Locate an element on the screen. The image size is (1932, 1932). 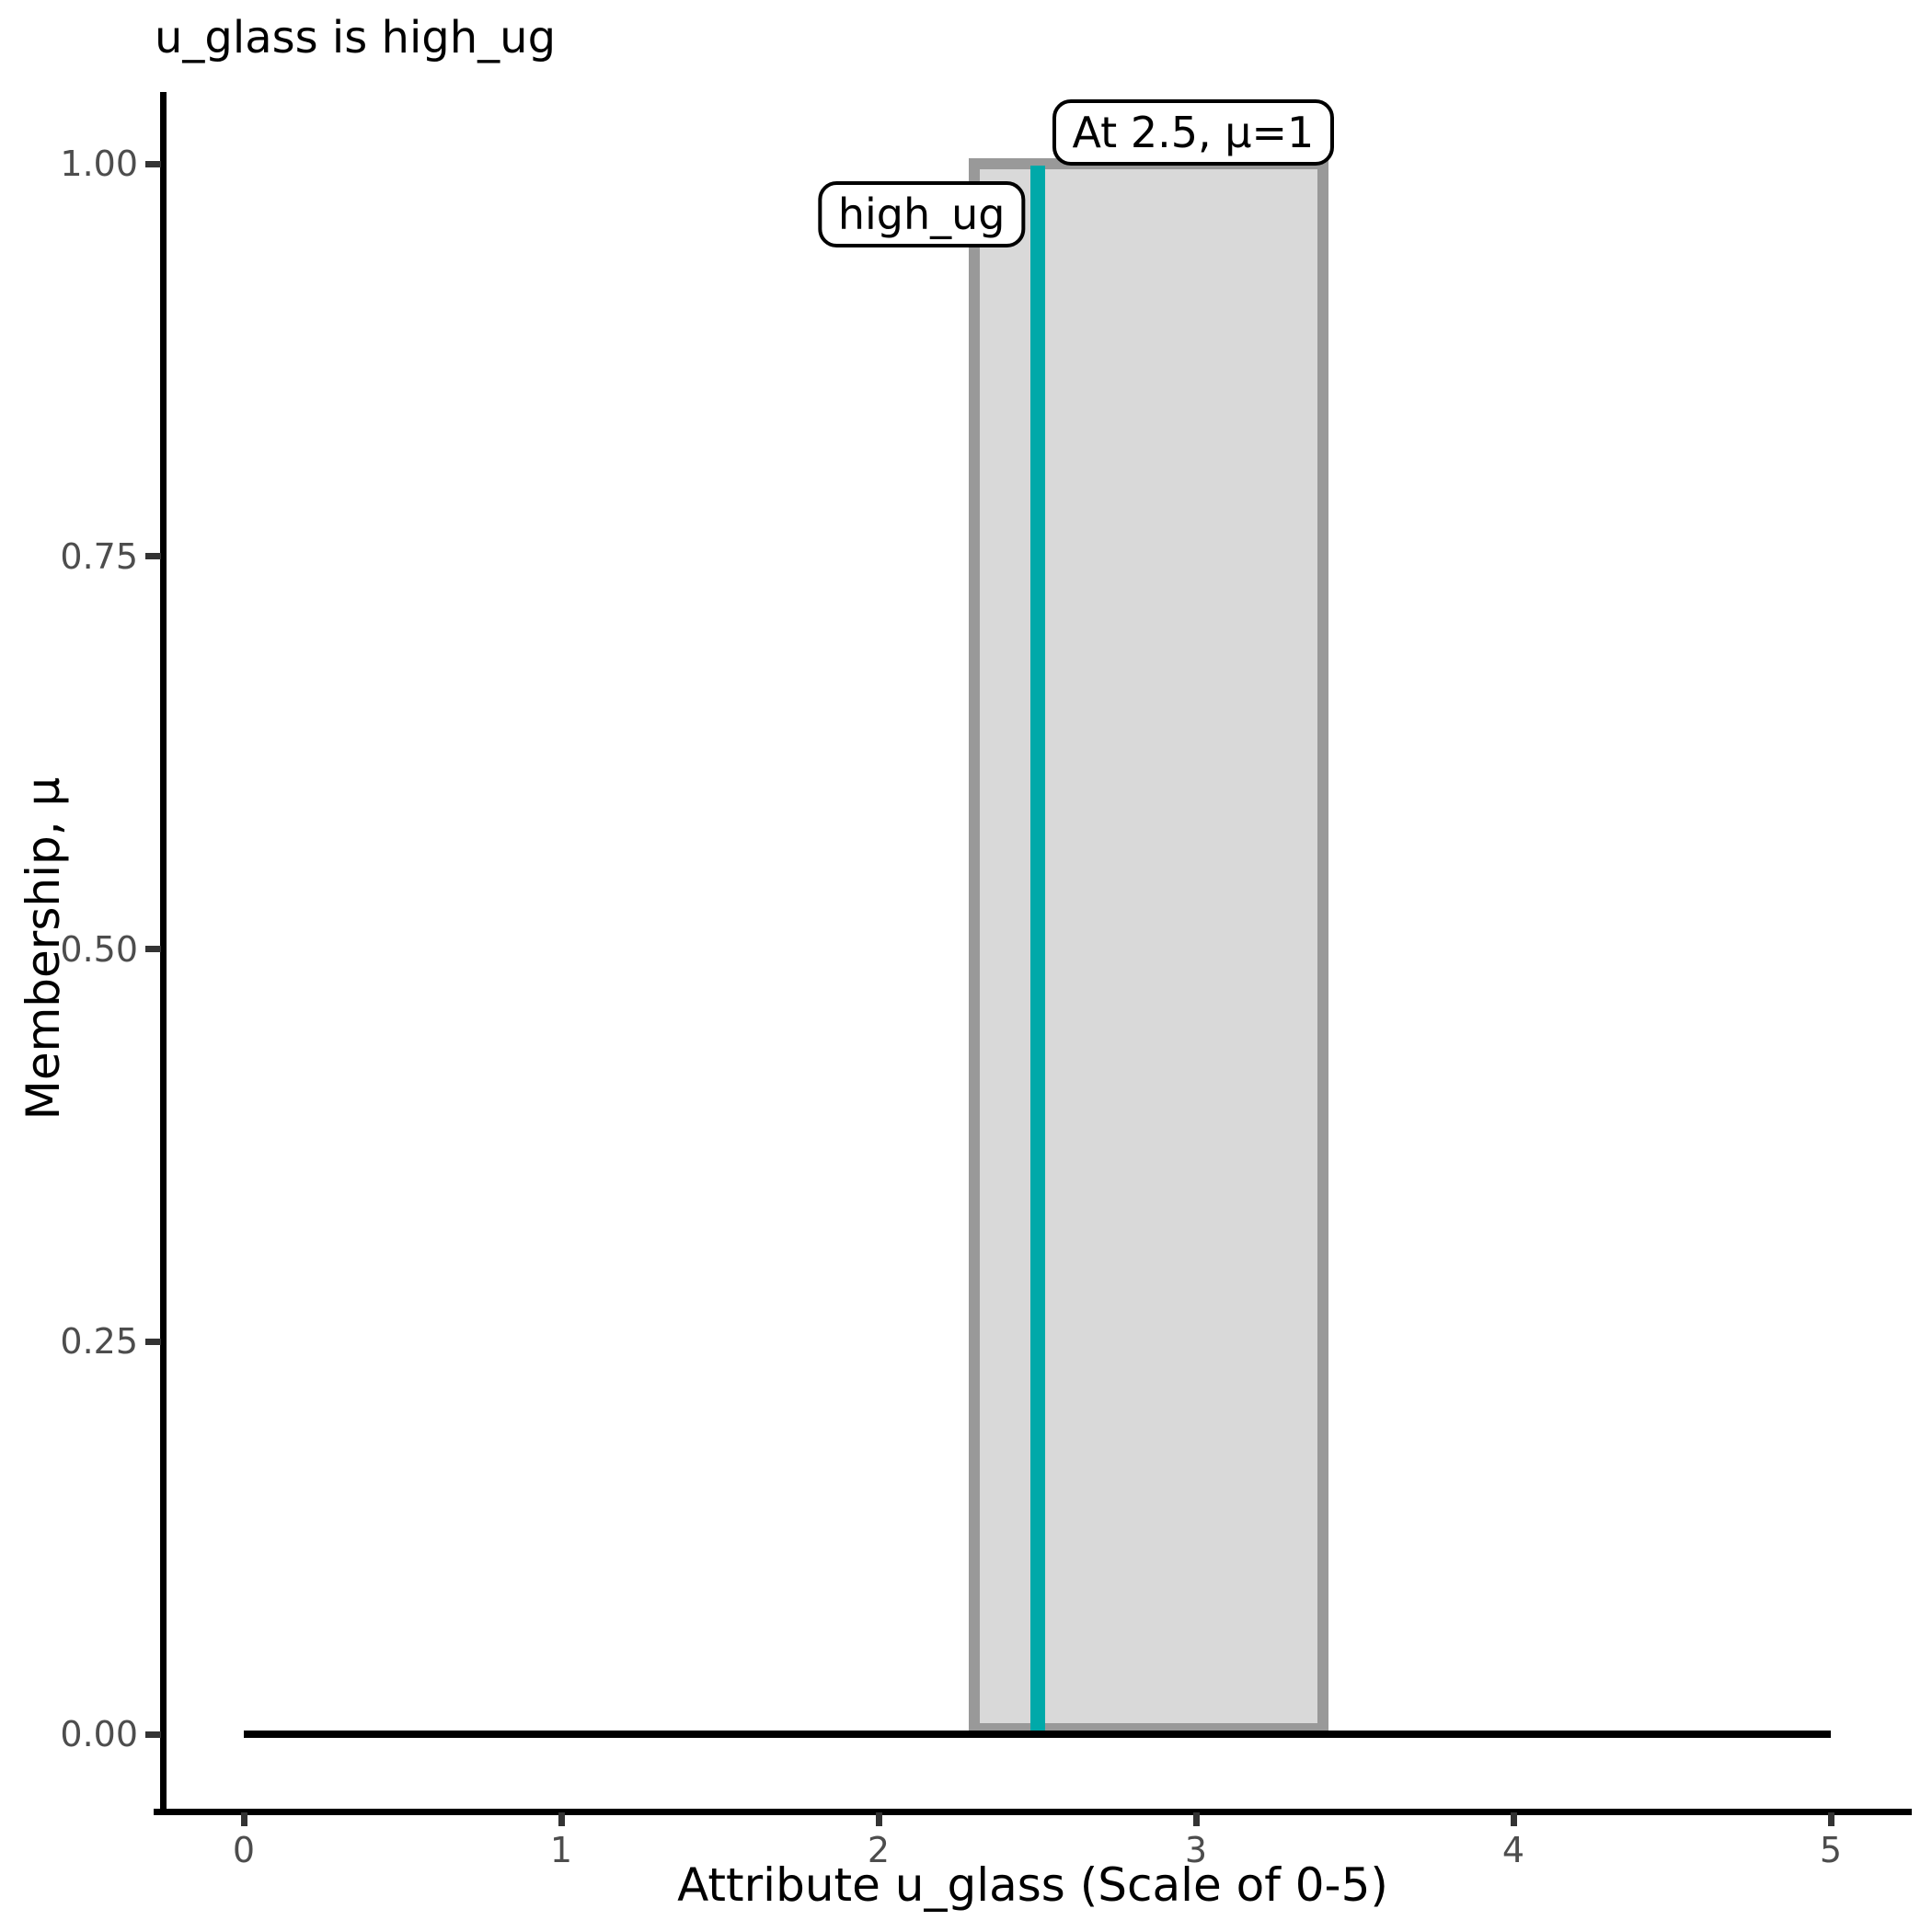
x-tick-label: 3 is located at coordinates (1196, 1850).